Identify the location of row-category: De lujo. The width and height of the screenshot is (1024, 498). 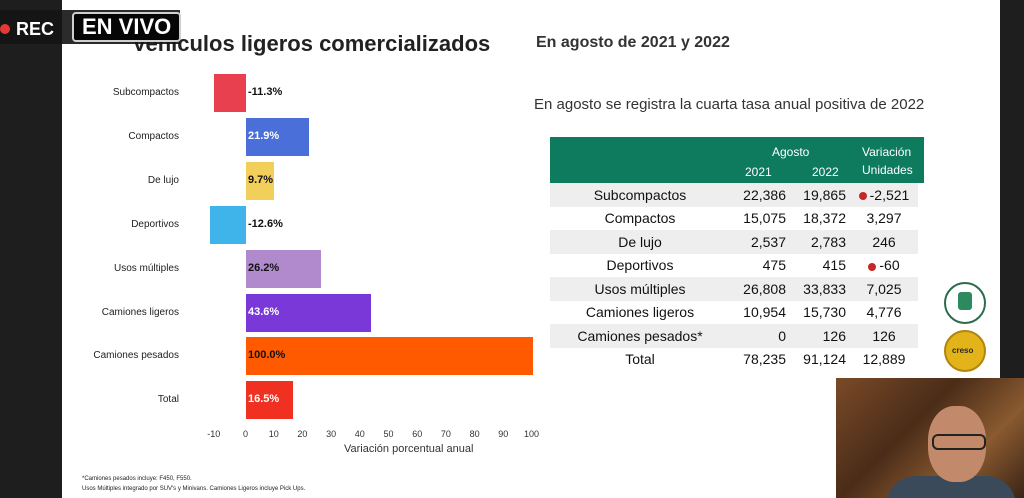
(640, 242).